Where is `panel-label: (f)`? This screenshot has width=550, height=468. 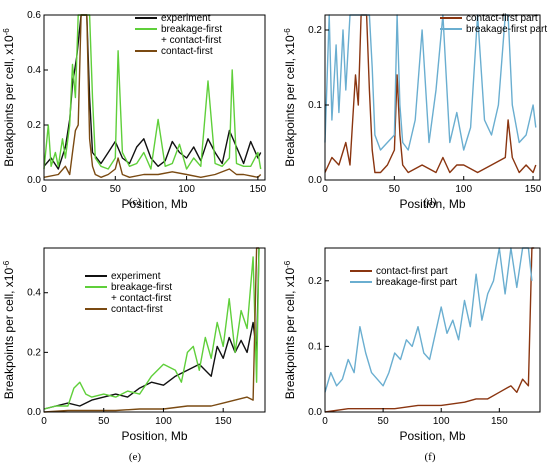 panel-label: (f) is located at coordinates (430, 457).